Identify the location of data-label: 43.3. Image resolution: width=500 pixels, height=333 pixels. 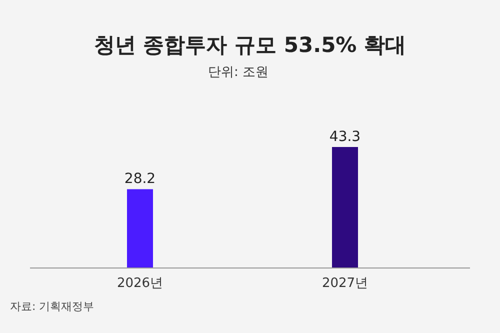
(345, 137).